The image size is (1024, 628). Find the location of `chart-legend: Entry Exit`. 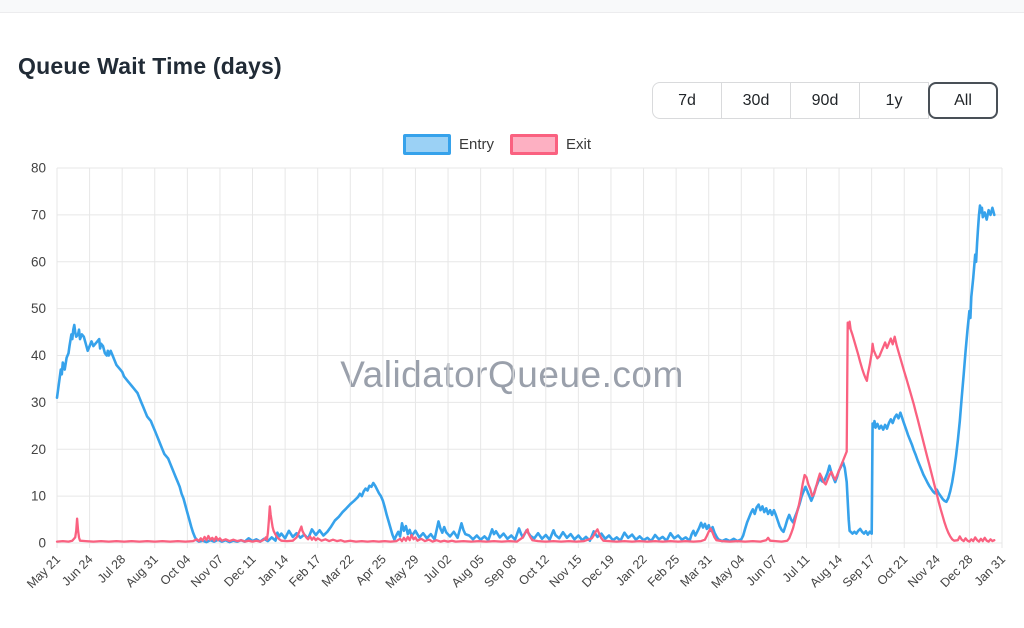

chart-legend: Entry Exit is located at coordinates (497, 144).